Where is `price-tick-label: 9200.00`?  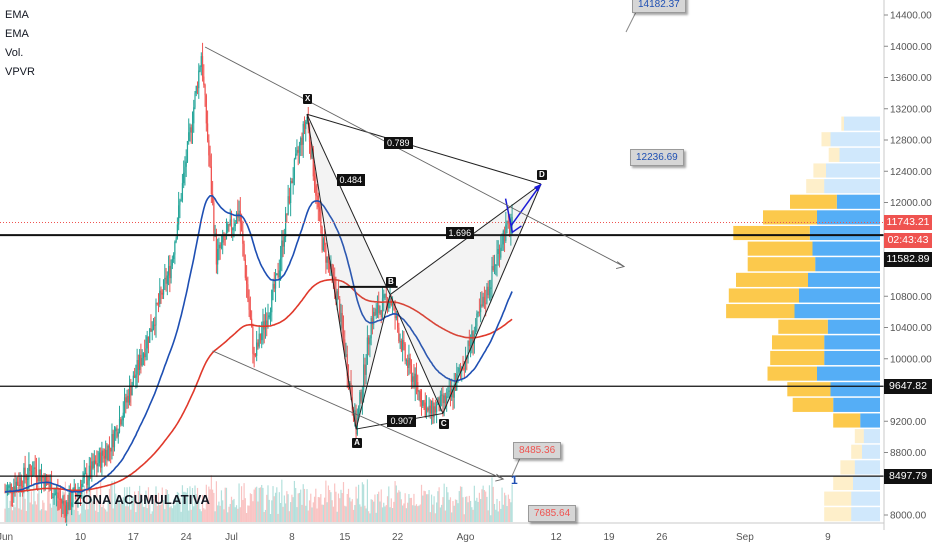
price-tick-label: 9200.00 is located at coordinates (908, 422).